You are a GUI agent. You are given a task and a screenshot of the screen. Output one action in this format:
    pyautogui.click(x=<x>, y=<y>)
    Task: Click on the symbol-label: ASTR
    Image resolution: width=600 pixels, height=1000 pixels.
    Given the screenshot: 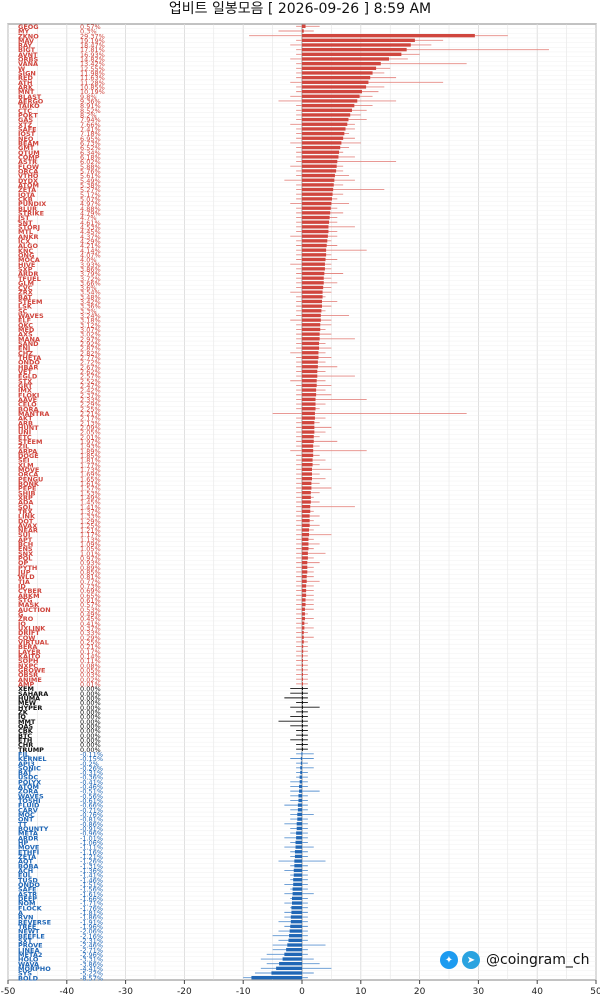 What is the action you would take?
    pyautogui.click(x=27, y=894)
    